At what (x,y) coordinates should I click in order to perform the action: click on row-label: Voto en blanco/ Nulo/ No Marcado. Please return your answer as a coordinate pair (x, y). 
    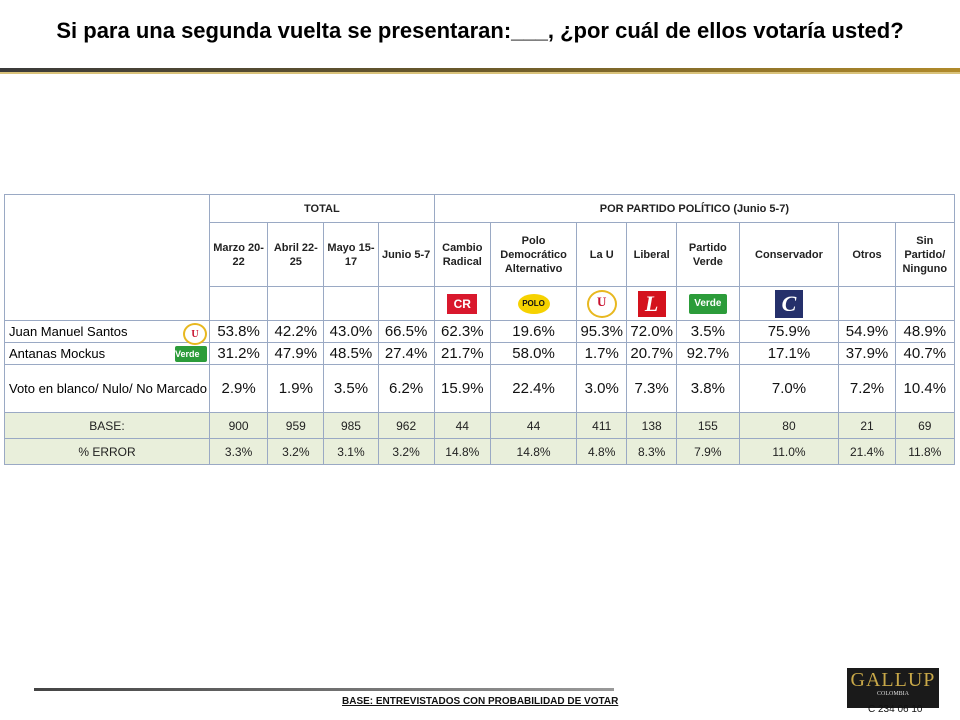
    Looking at the image, I should click on (107, 388).